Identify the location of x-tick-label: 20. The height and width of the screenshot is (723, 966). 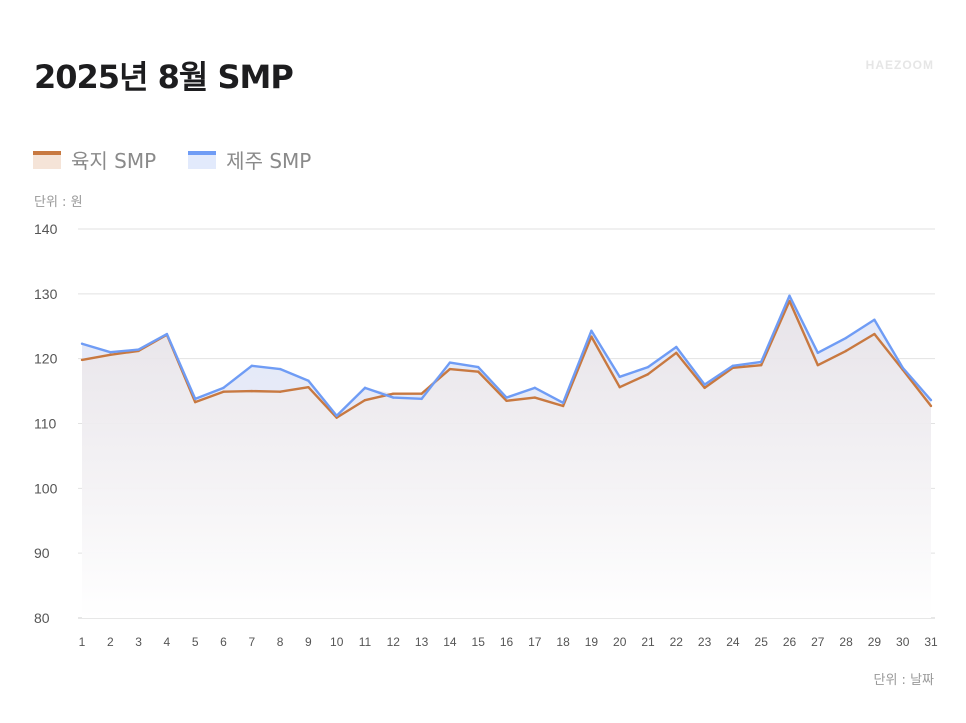
(620, 642).